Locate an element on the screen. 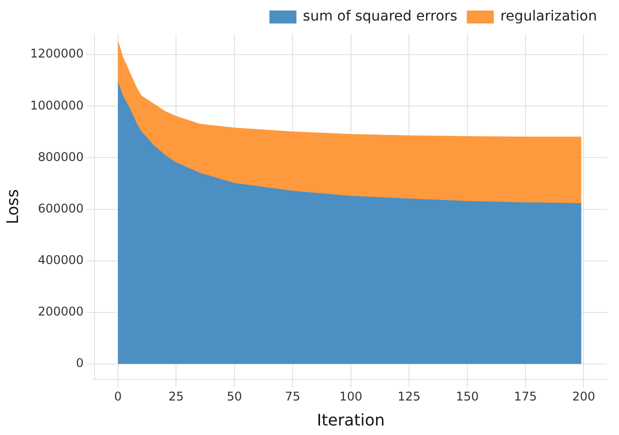 This screenshot has height=435, width=619. y-tick-label: 800000 is located at coordinates (61, 157).